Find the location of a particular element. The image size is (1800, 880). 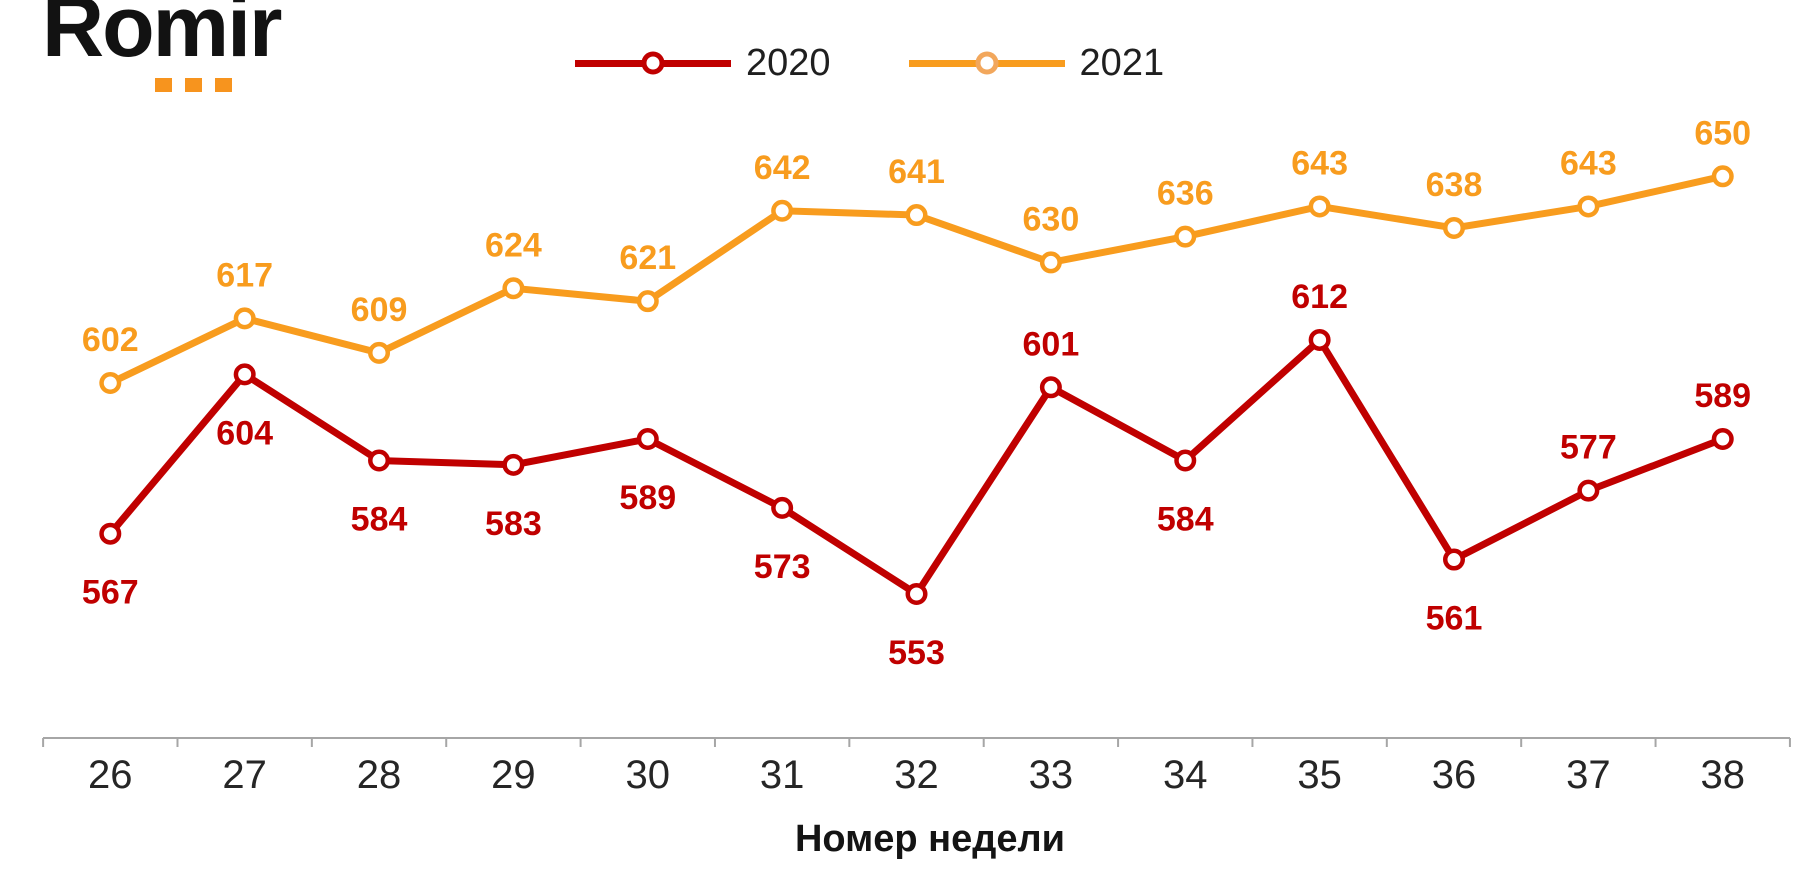

x-tick-label: 27 is located at coordinates (244, 775).